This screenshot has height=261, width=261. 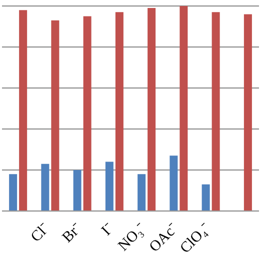 I want to click on x-tick-label: Br⁻, so click(x=73, y=233).